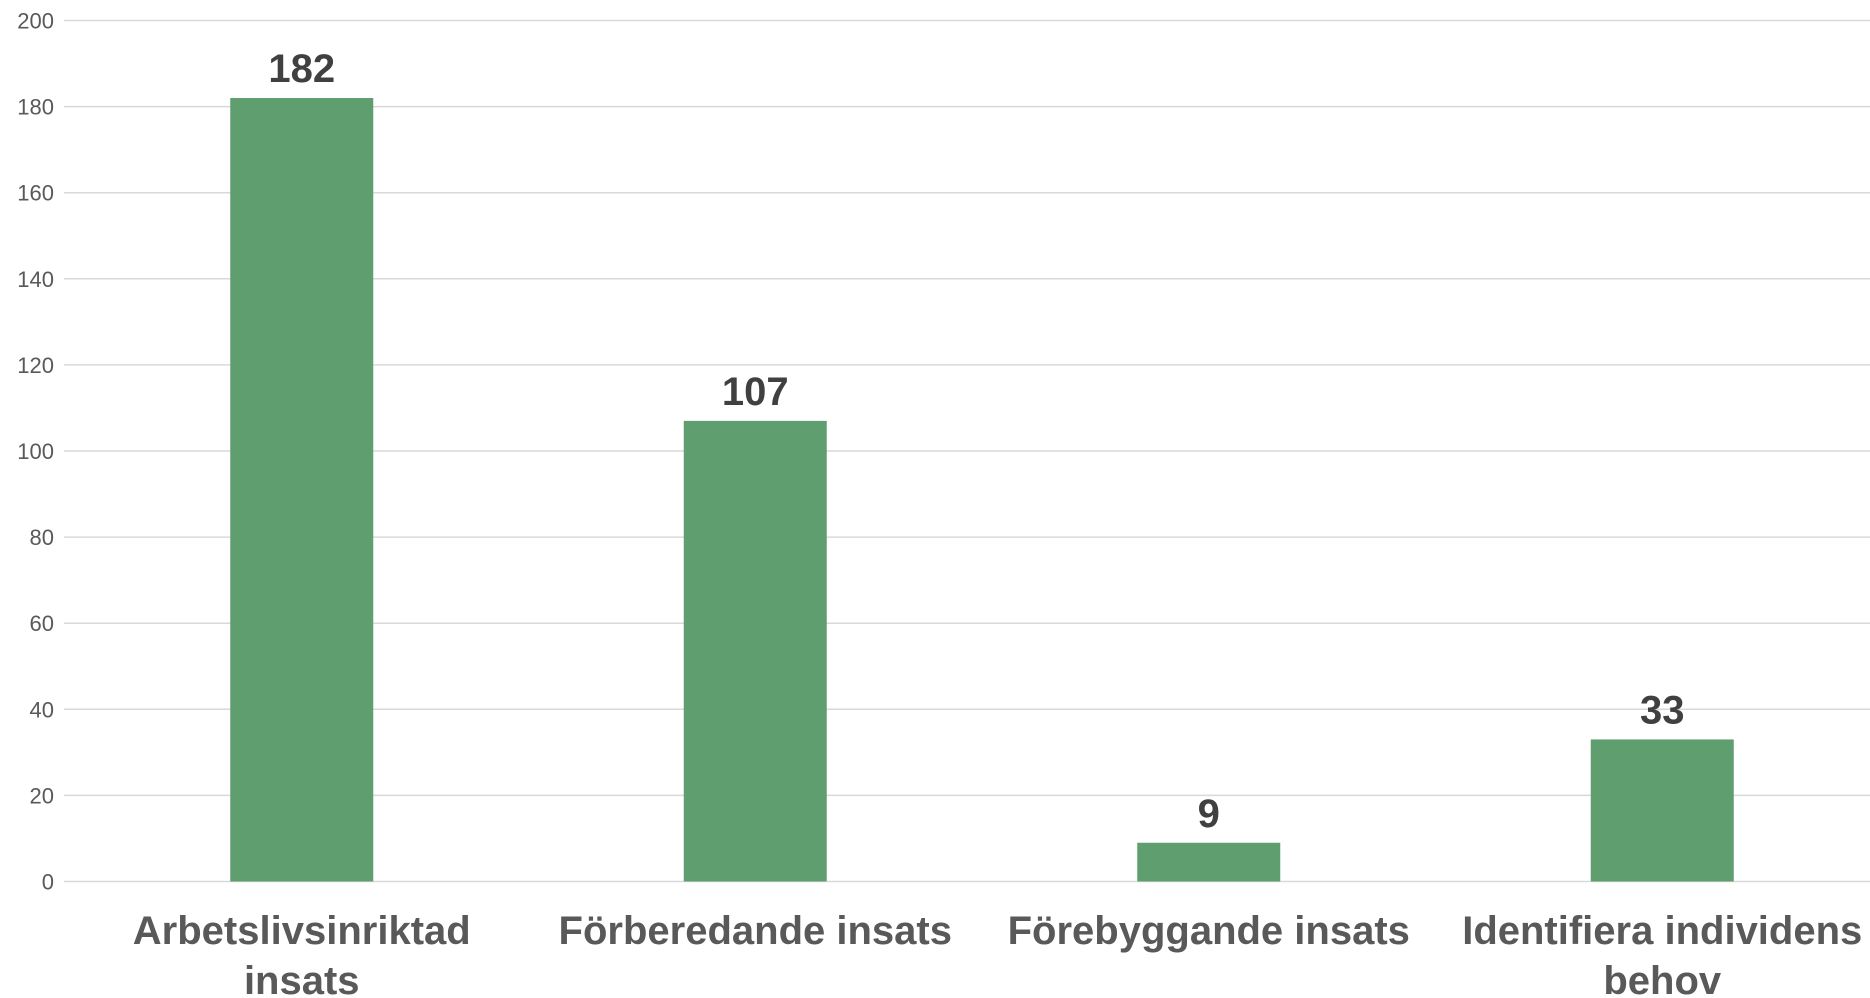 The height and width of the screenshot is (998, 1870). Describe the element at coordinates (42, 709) in the screenshot. I see `y-tick-label-40: 40` at that location.